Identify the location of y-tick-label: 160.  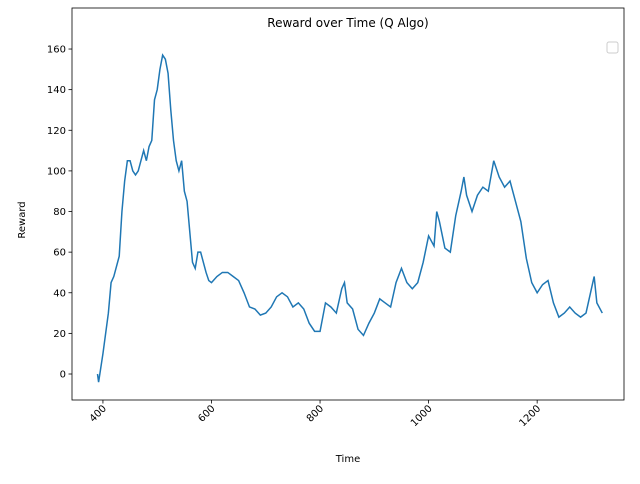
(56, 50).